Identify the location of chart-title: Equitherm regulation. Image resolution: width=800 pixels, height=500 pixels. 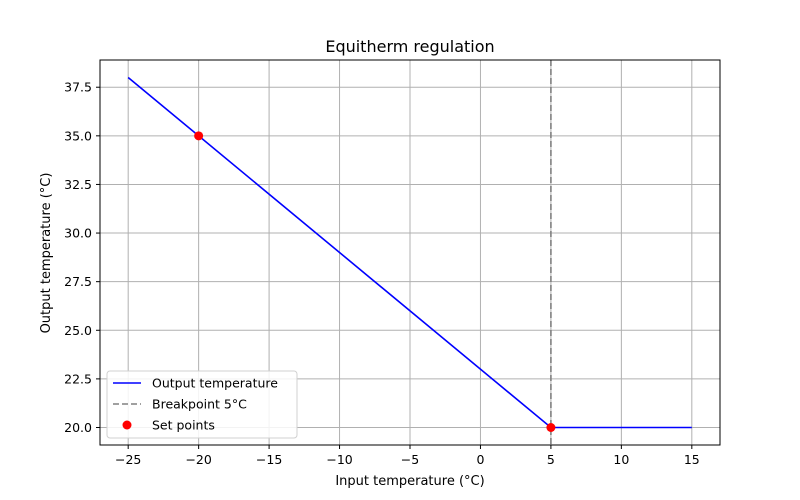
(409, 46).